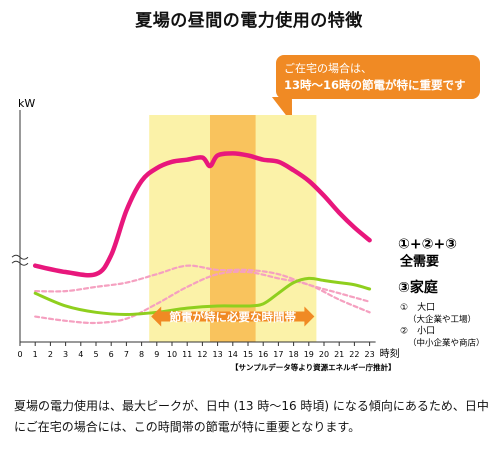 This screenshot has width=498, height=450. I want to click on x-tick-label: 2, so click(50, 354).